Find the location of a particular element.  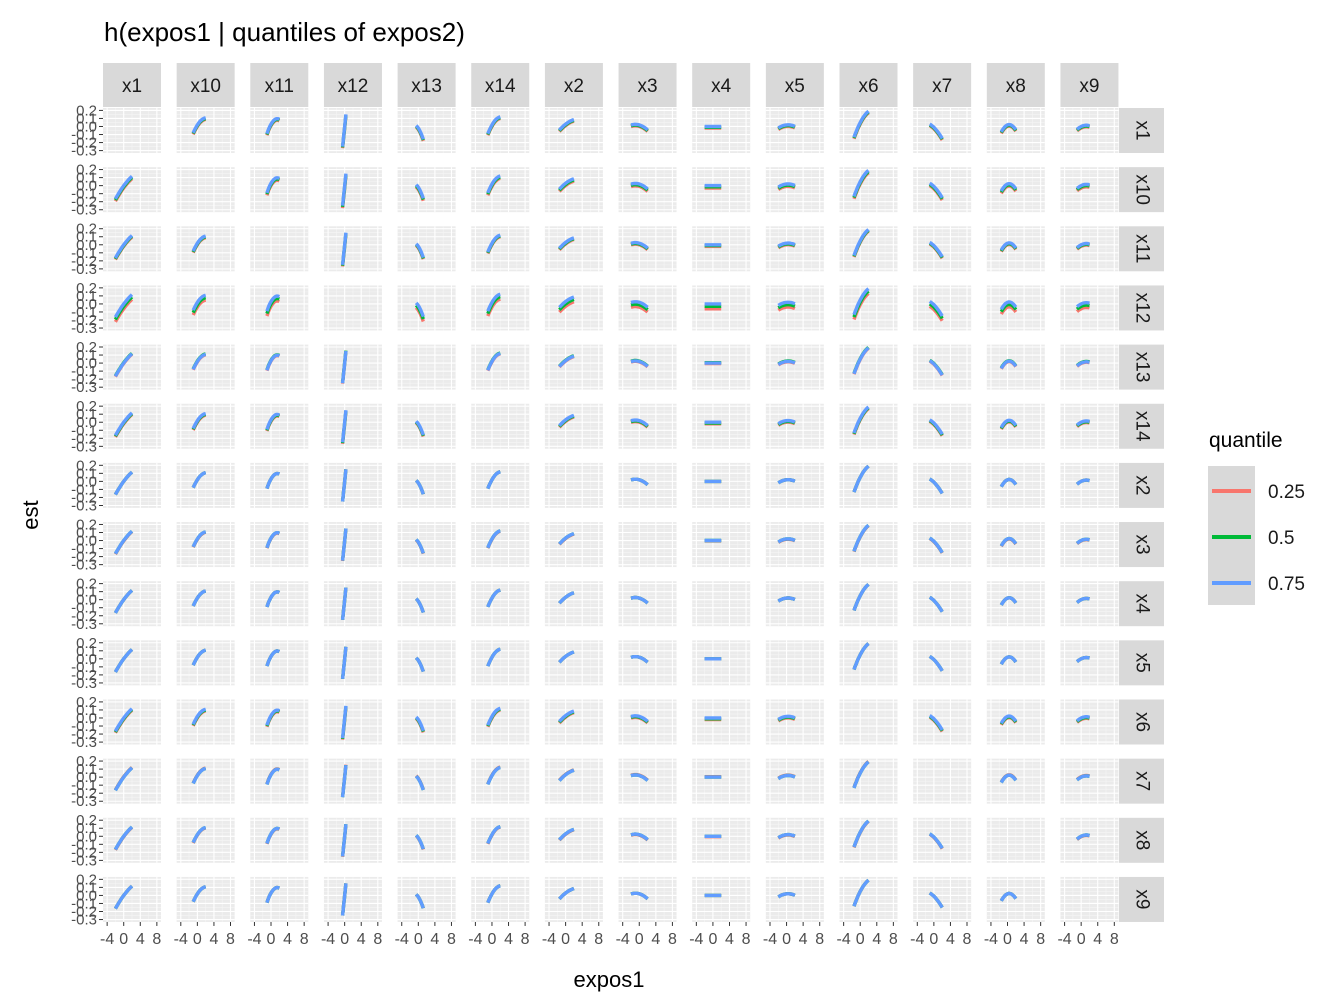

column-strip is located at coordinates (500, 85).